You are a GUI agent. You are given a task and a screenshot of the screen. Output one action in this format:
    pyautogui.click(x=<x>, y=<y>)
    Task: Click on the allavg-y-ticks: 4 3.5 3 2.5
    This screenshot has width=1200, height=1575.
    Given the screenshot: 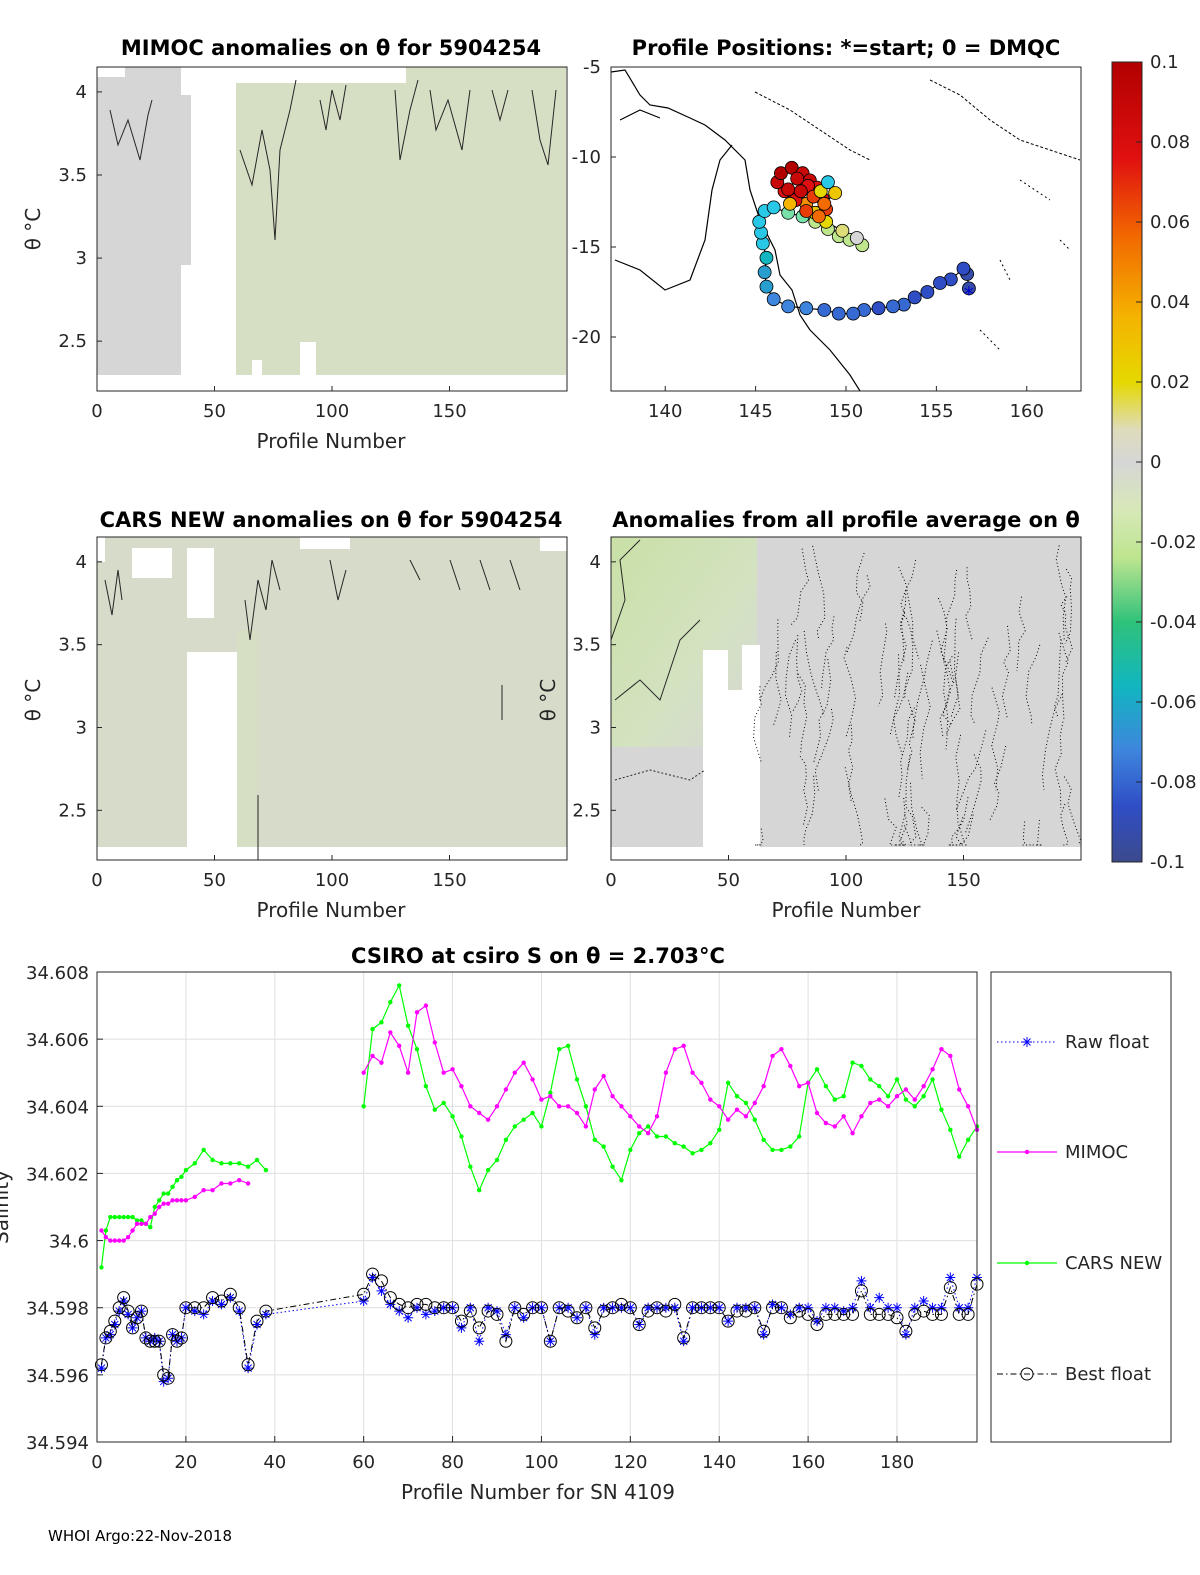 What is the action you would take?
    pyautogui.click(x=594, y=686)
    